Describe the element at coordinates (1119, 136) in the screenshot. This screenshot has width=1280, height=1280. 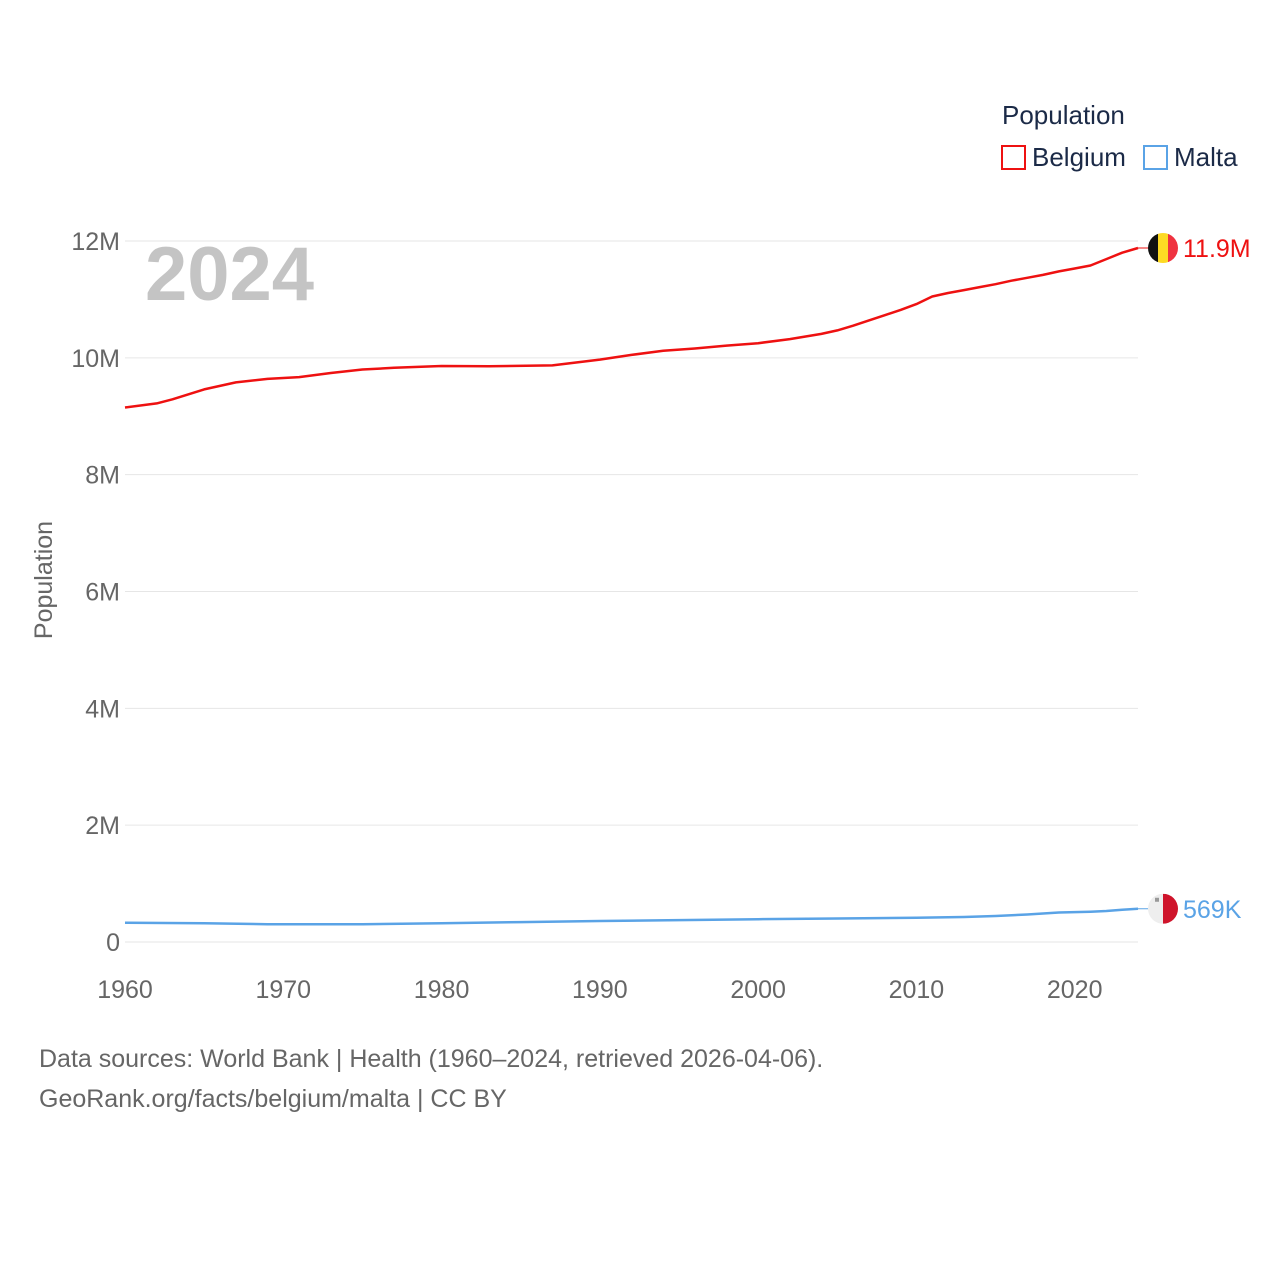
I see `legend: Population Belgium Malta` at that location.